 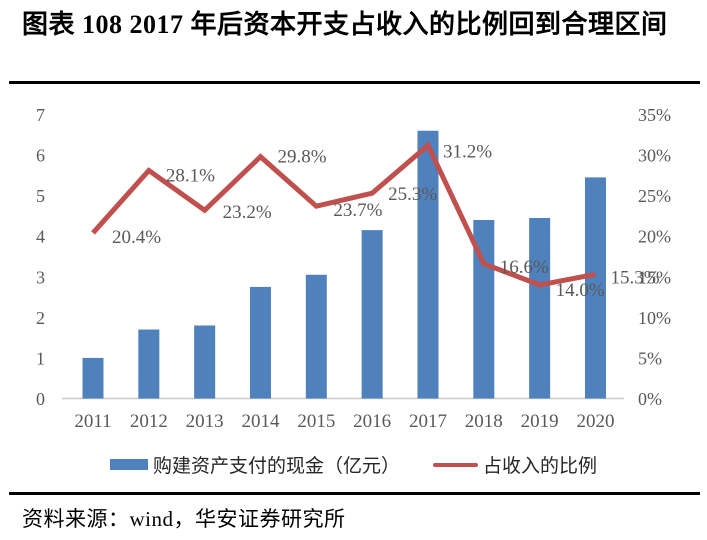 What do you see at coordinates (316, 421) in the screenshot?
I see `x-axis-label-2015: 2015` at bounding box center [316, 421].